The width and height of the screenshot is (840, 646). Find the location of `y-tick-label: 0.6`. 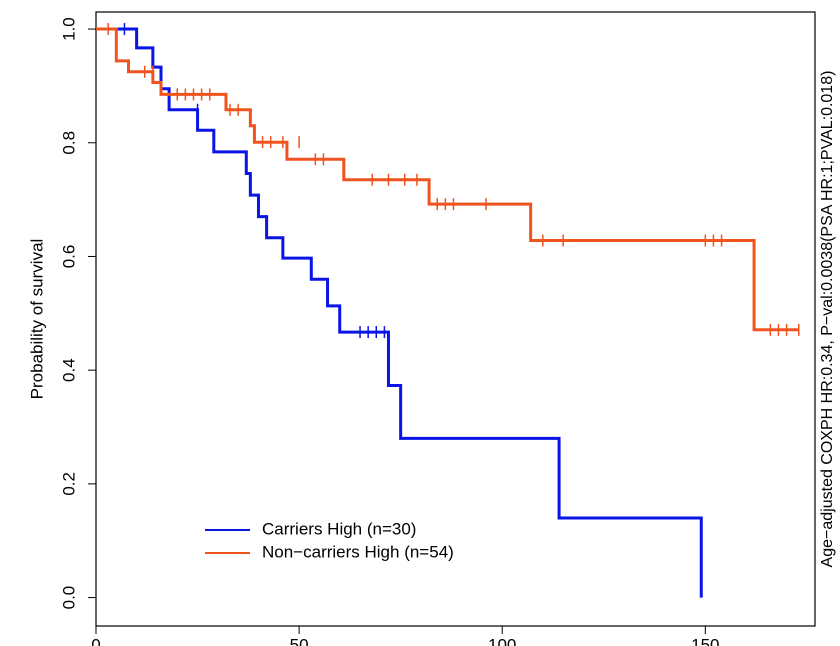

y-tick-label: 0.6 is located at coordinates (68, 257).